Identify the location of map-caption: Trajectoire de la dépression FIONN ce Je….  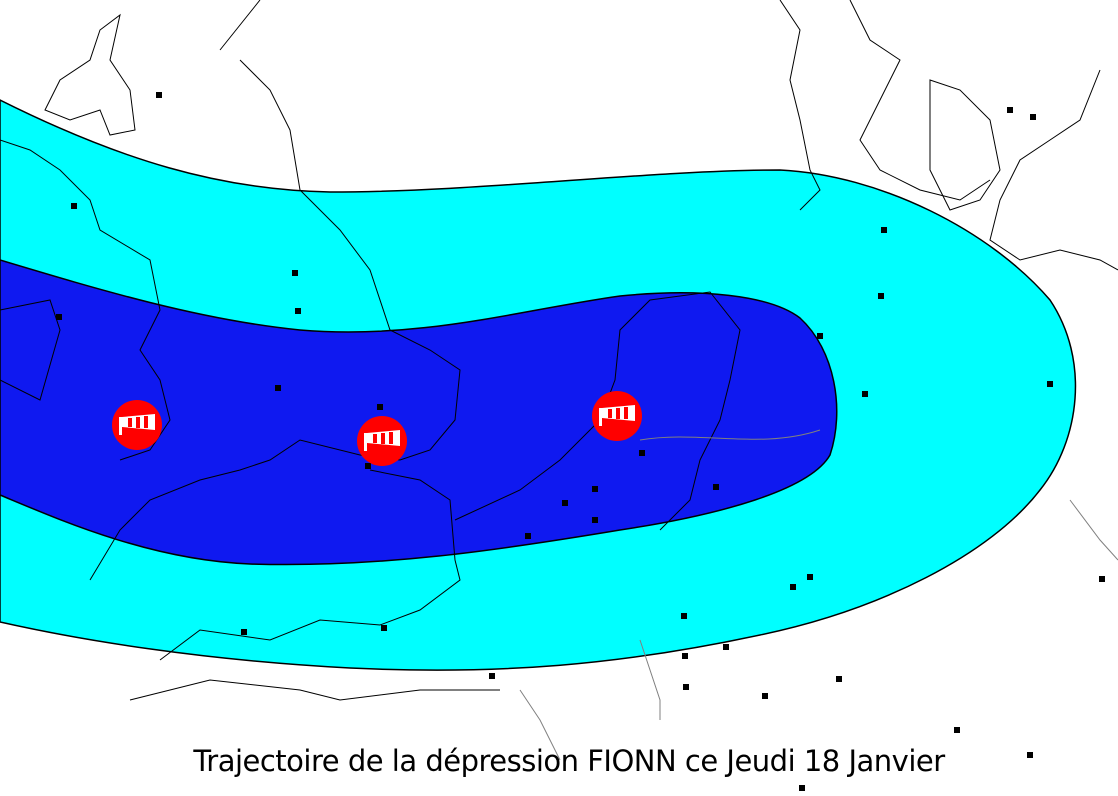
(569, 761).